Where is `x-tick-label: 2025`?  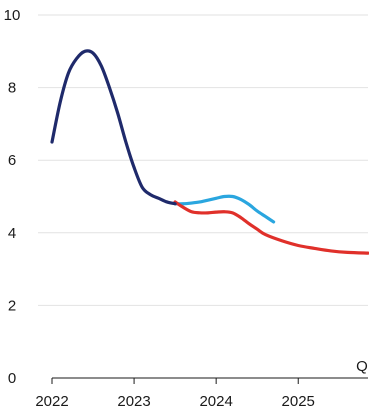
x-tick-label: 2025 is located at coordinates (298, 401).